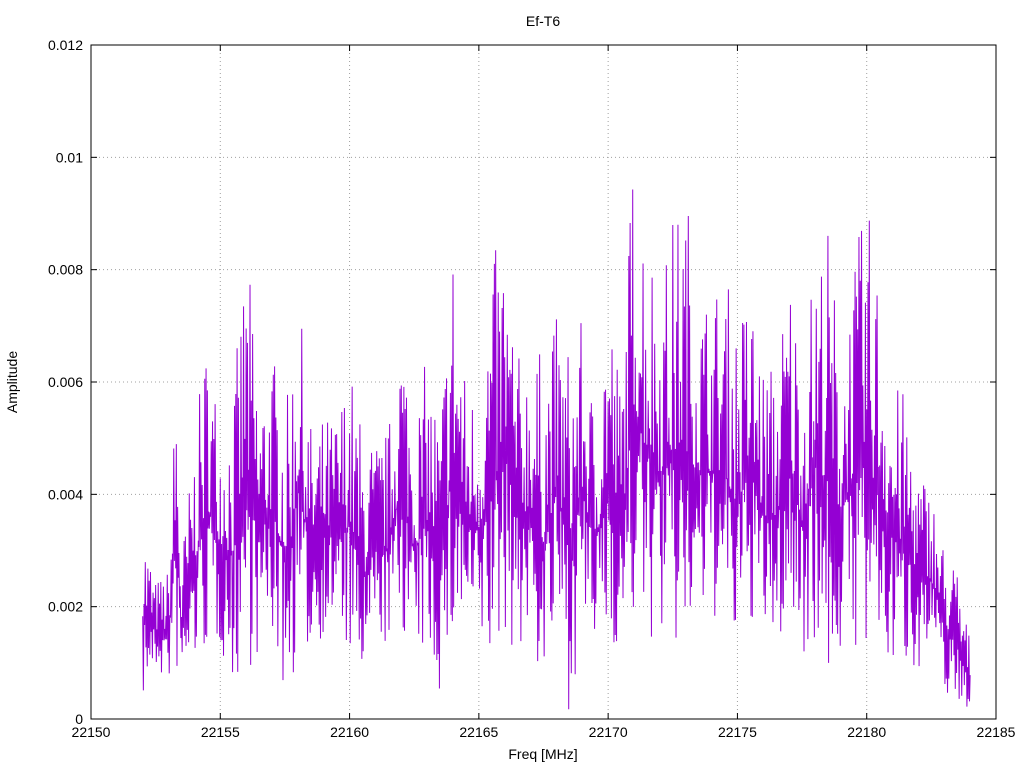  I want to click on x-tick-label: 22170, so click(608, 732).